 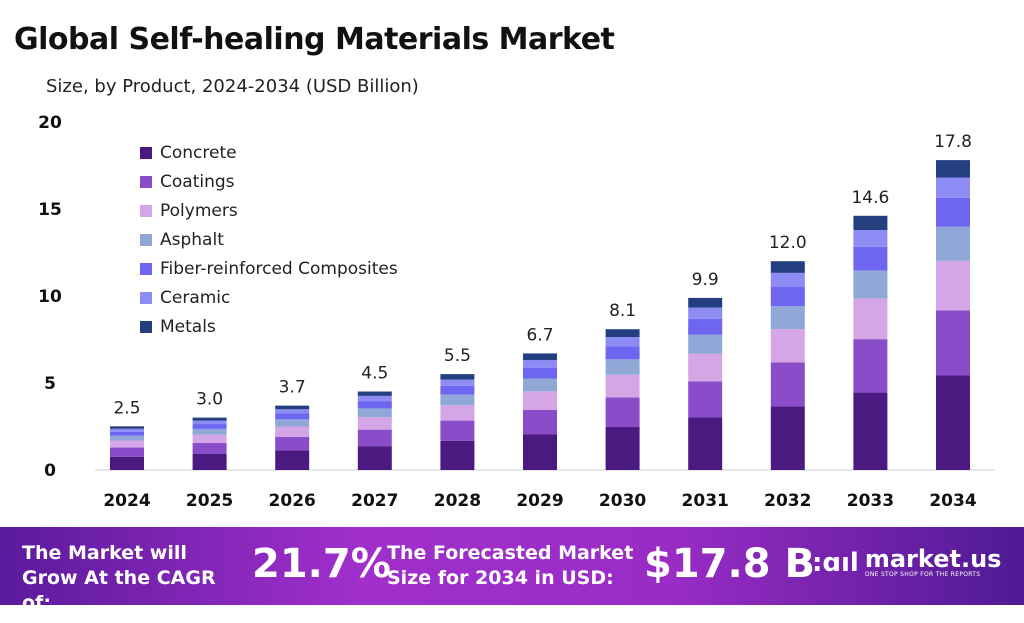 I want to click on legend-label: Polymers, so click(x=199, y=210).